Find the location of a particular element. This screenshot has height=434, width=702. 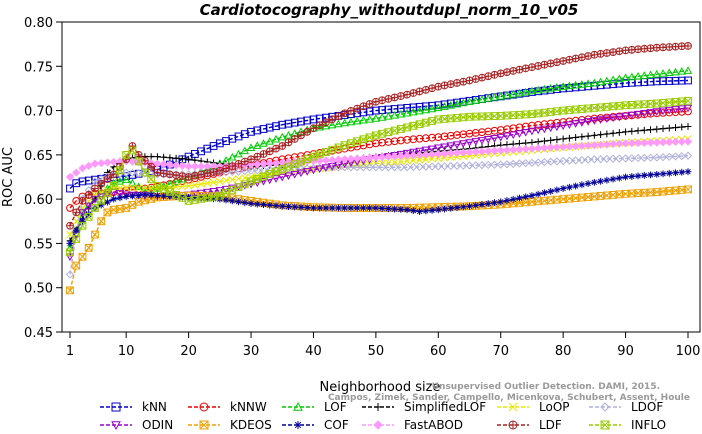

legend-marker-kdeos is located at coordinates (204, 425).